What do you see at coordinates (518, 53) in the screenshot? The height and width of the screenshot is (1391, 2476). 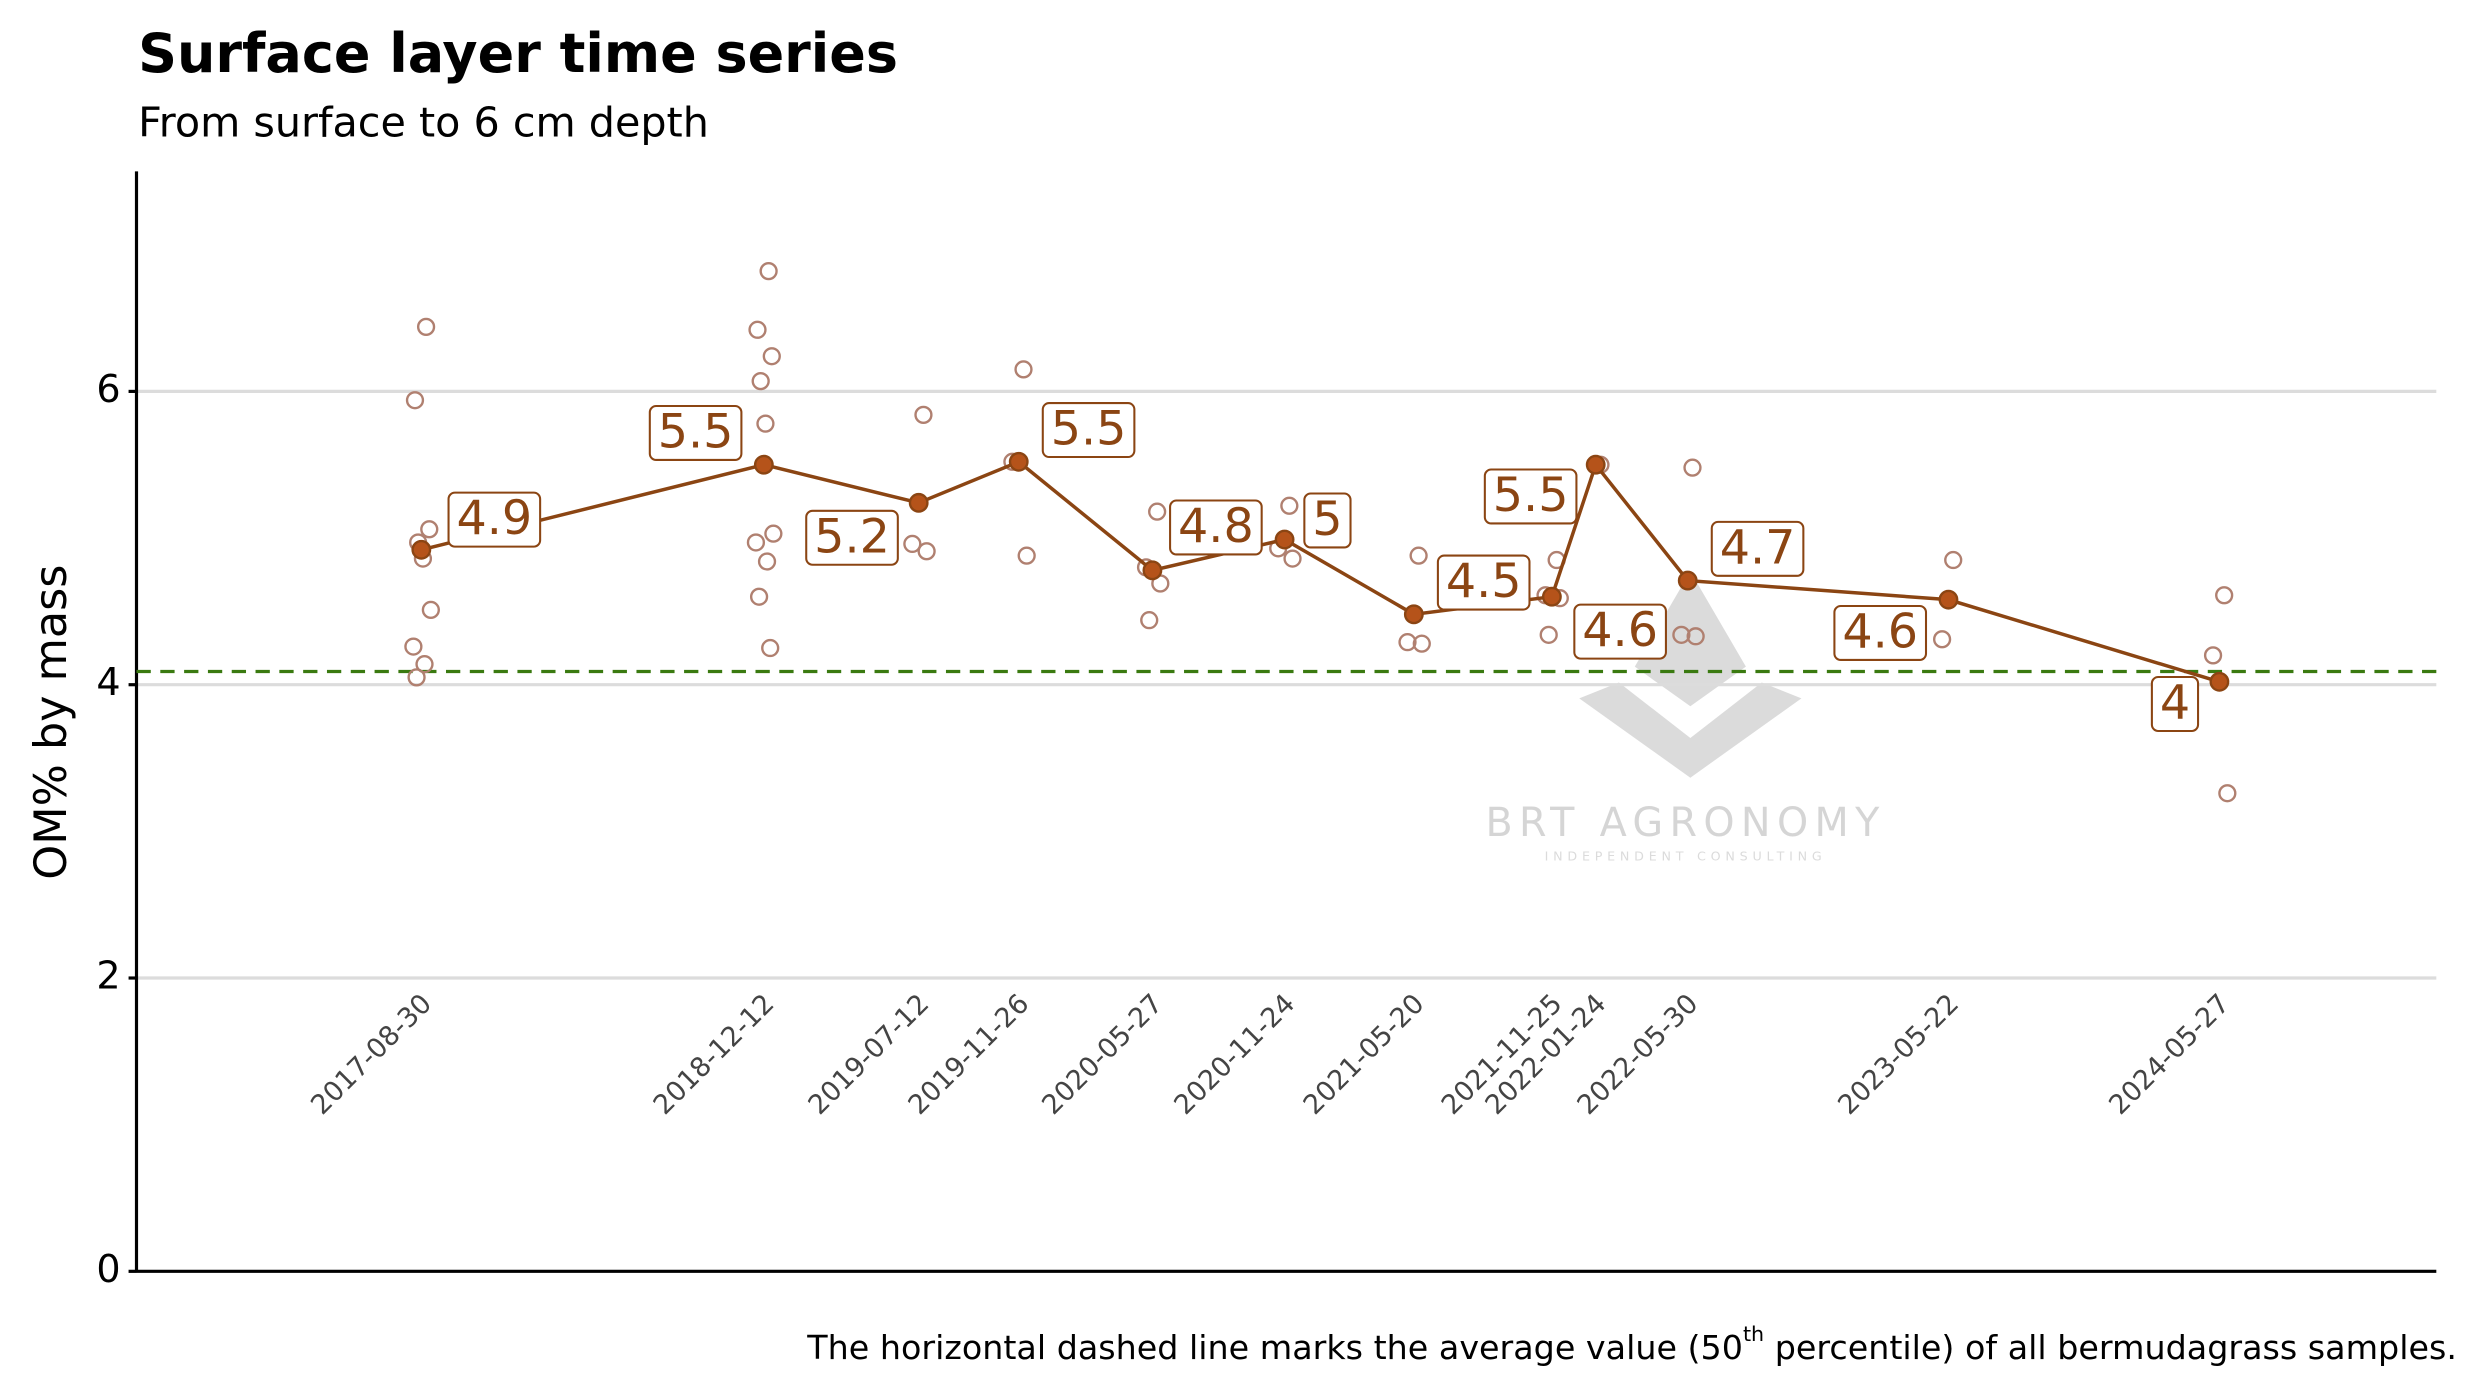 I see `chart-title: Surface layer time series` at bounding box center [518, 53].